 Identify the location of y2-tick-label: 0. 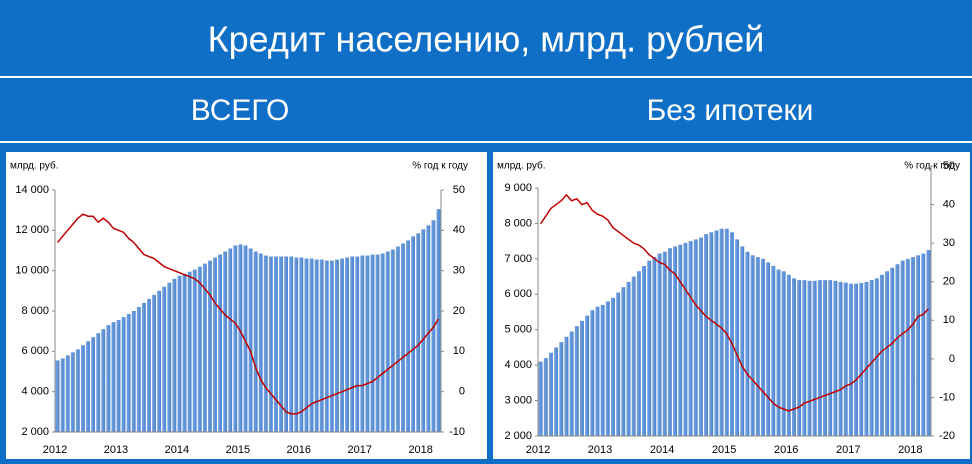
(462, 392).